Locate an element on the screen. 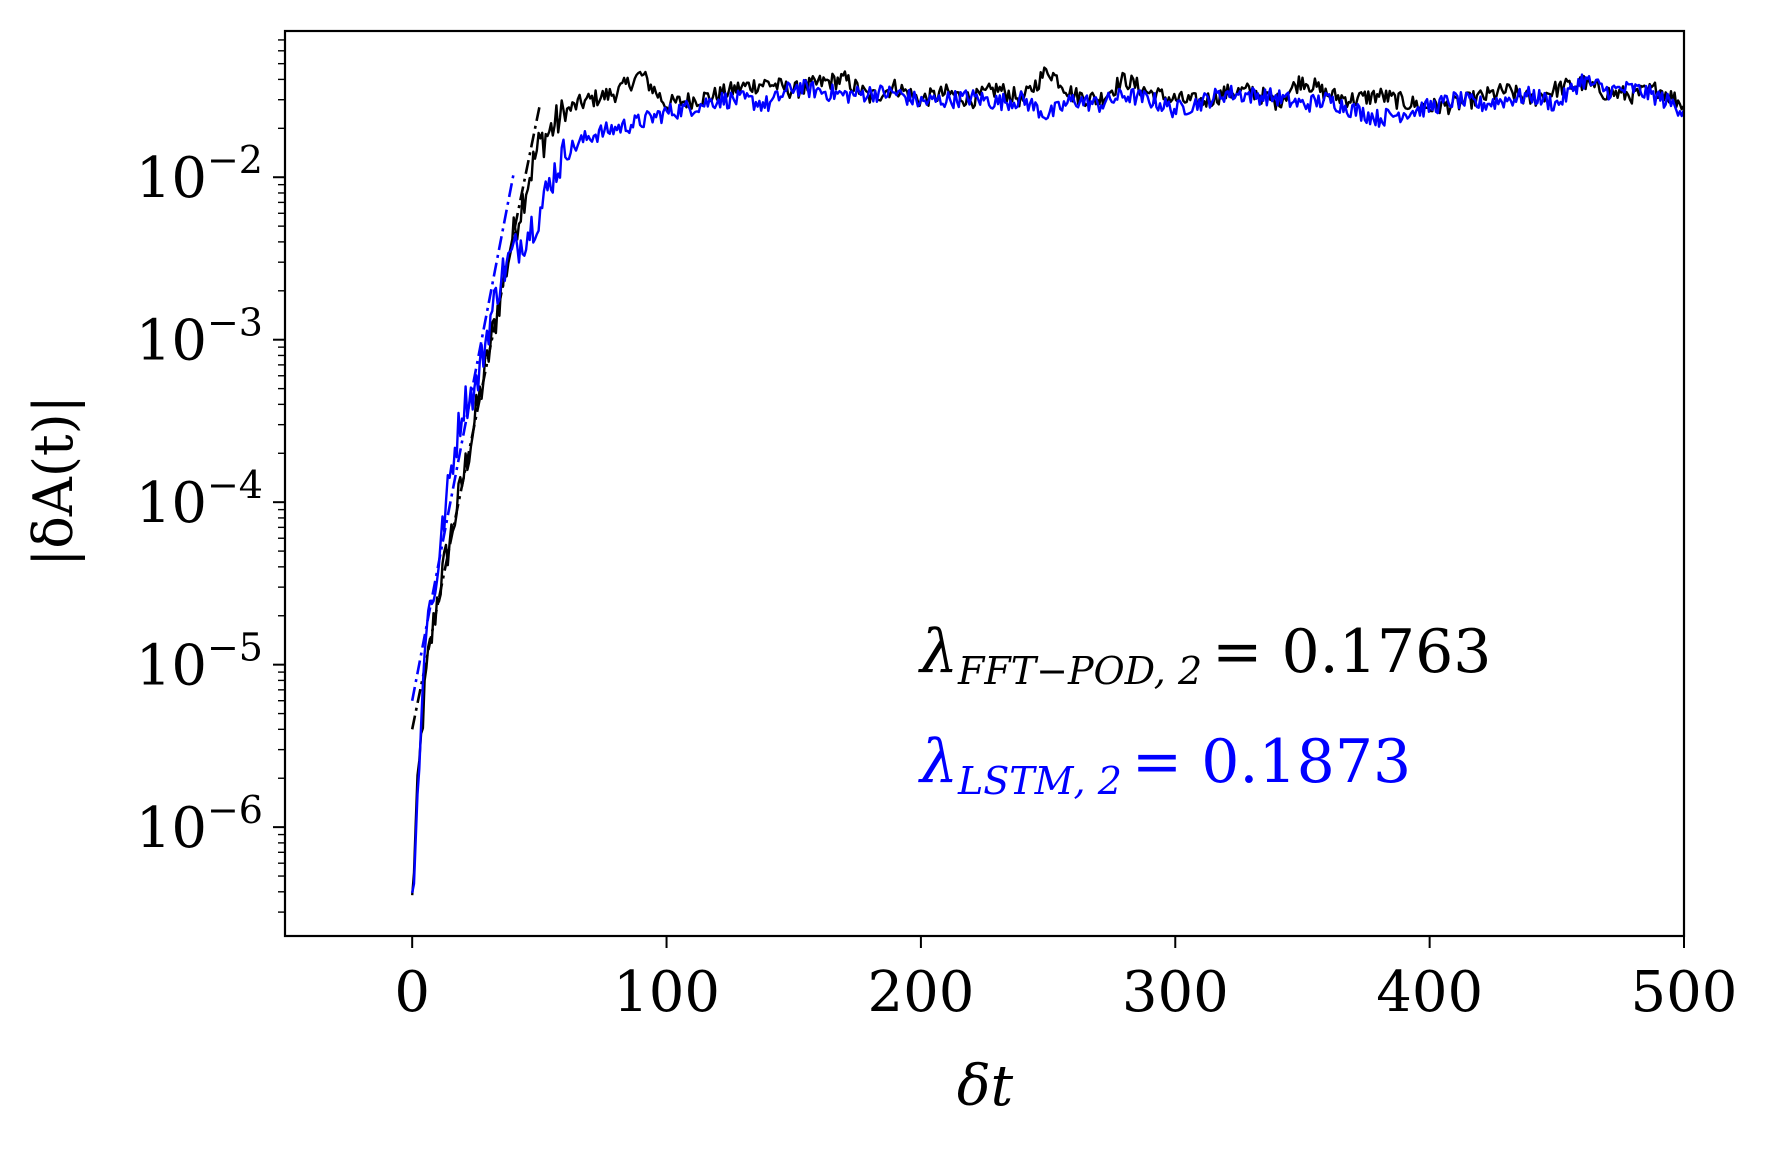 The height and width of the screenshot is (1149, 1766). svg-text:λLSTM, 2= 0.1873: λLSTM, 2 = 0.1873 is located at coordinates (1164, 765).